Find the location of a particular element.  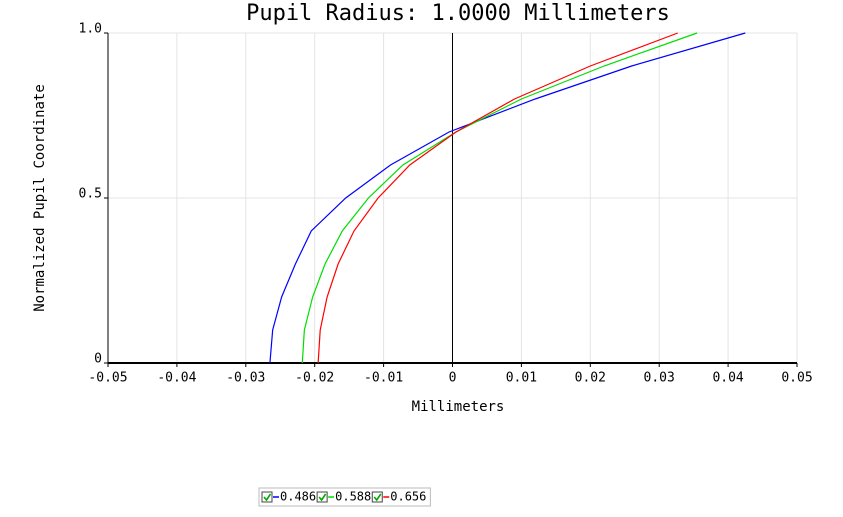

legend-label: 0.588 is located at coordinates (353, 497).